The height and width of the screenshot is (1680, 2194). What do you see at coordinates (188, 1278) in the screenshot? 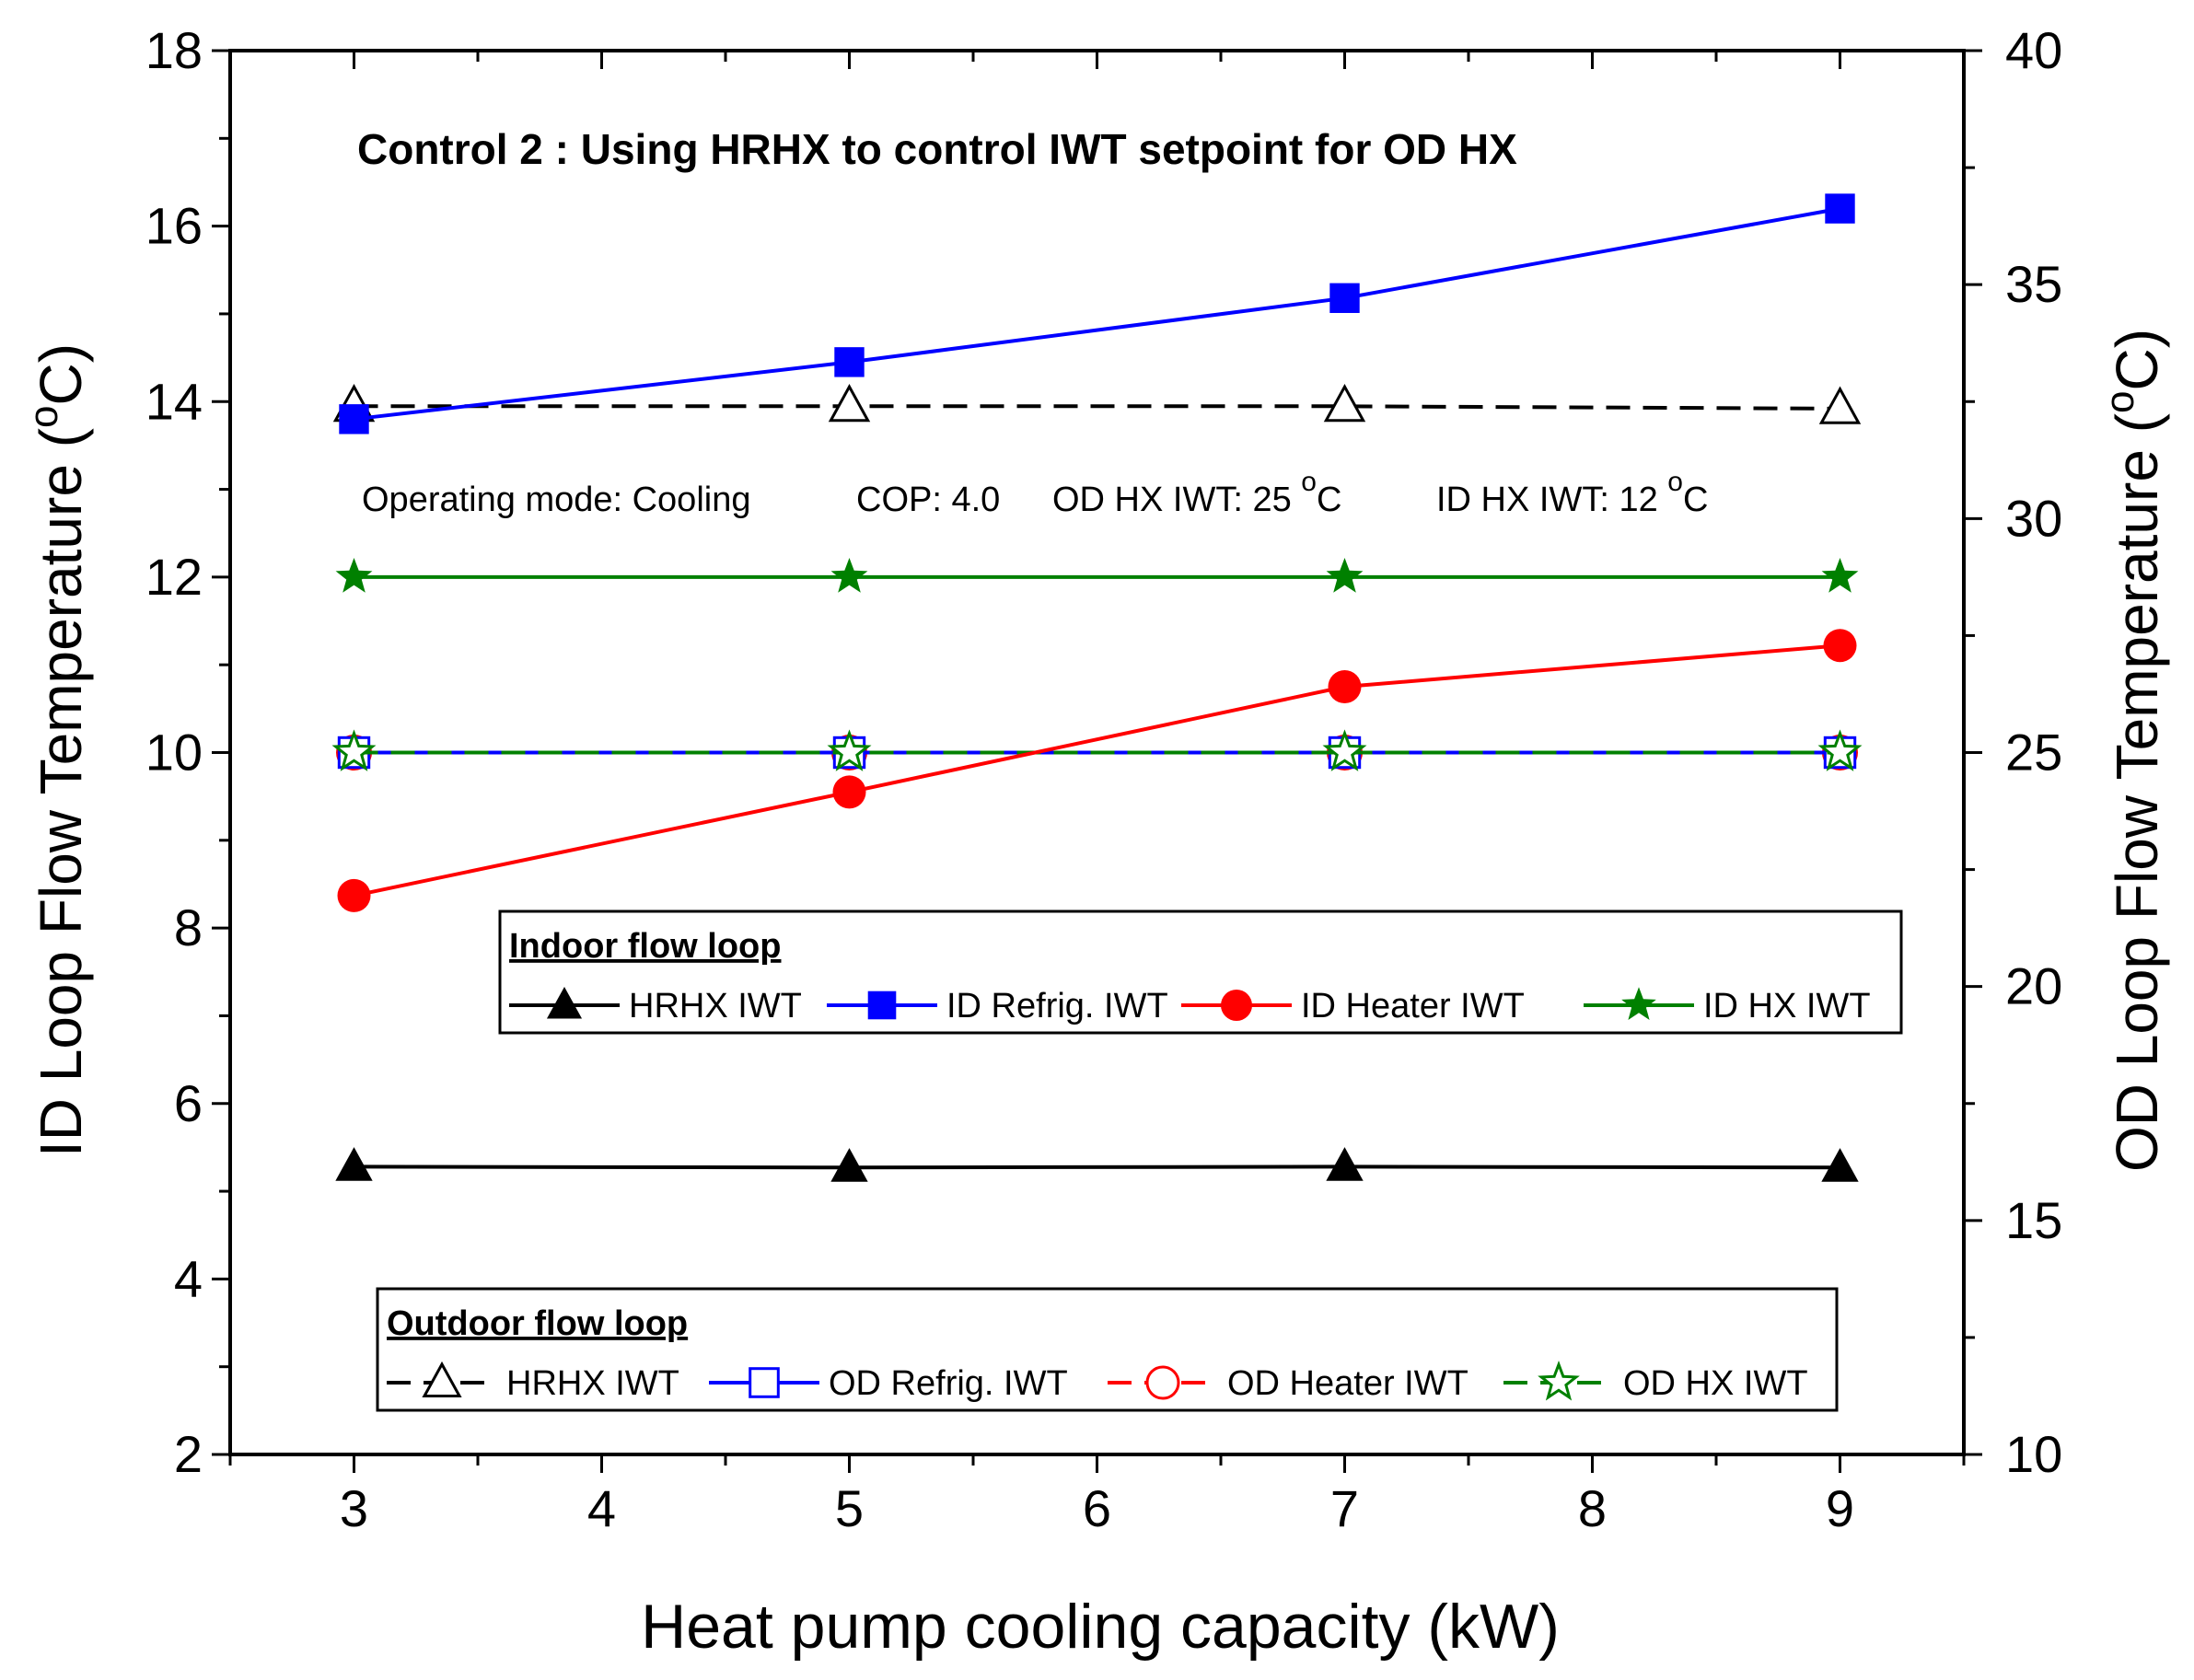
I see `y-tick-label: 4` at bounding box center [188, 1278].